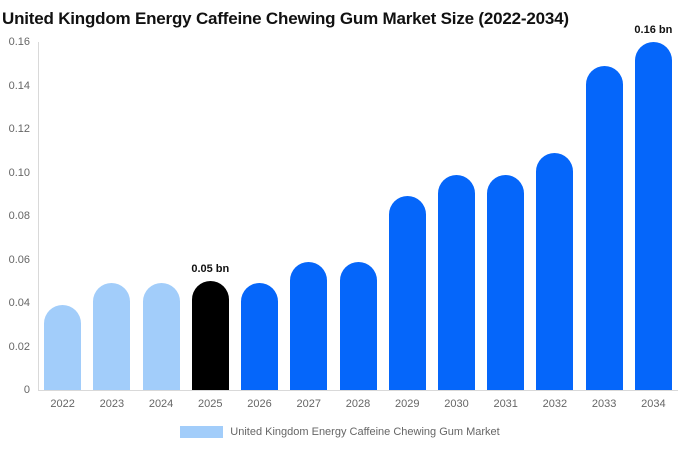  What do you see at coordinates (19, 216) in the screenshot?
I see `y-tick-label: 0.08` at bounding box center [19, 216].